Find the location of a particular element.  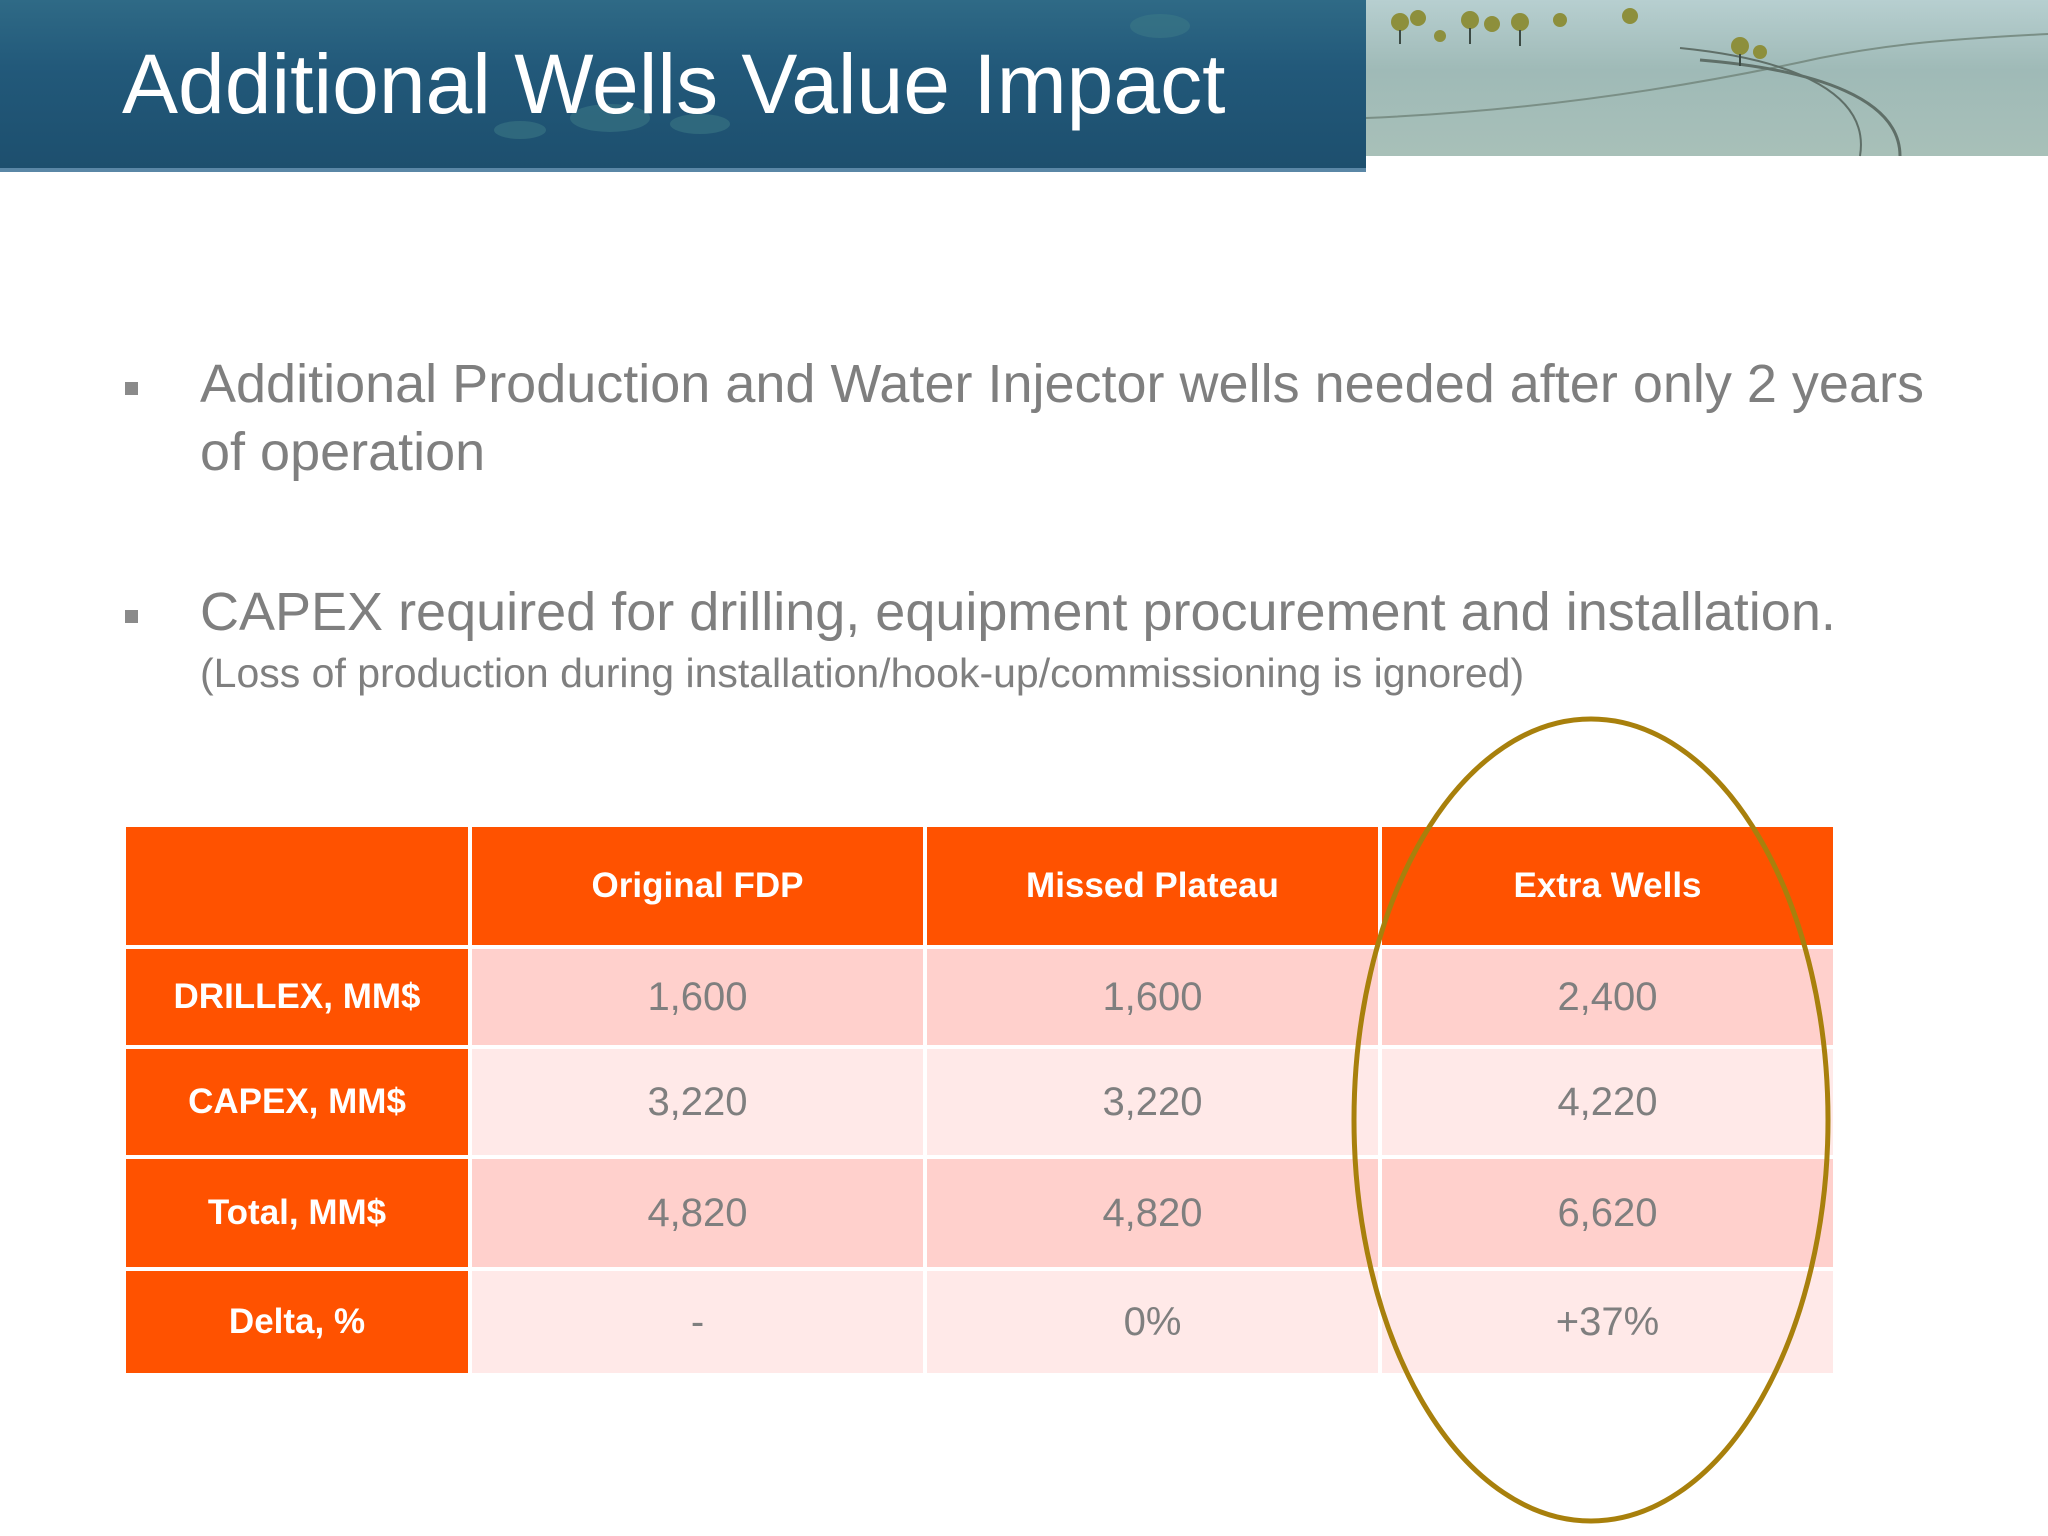

table-cell: 6,620 is located at coordinates (1607, 1213).